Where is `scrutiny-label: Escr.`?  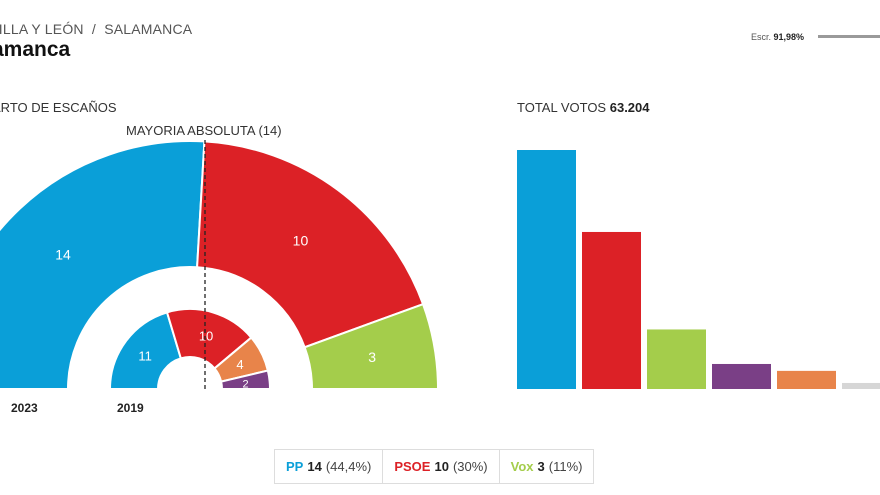
scrutiny-label: Escr. is located at coordinates (761, 37).